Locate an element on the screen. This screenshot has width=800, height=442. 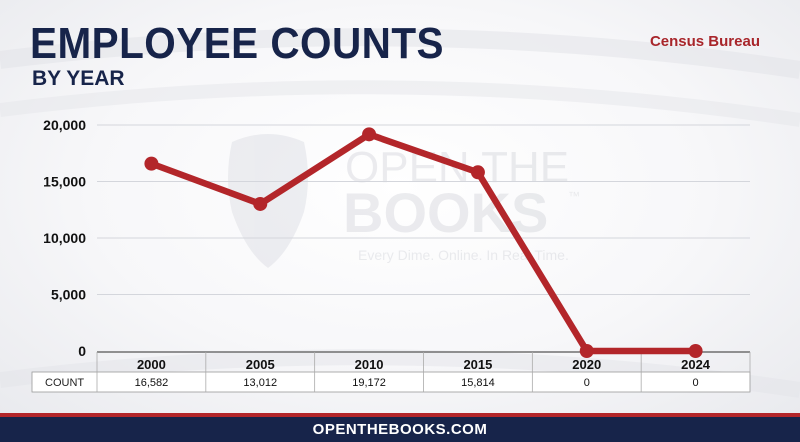
data-point-2010 is located at coordinates (369, 134).